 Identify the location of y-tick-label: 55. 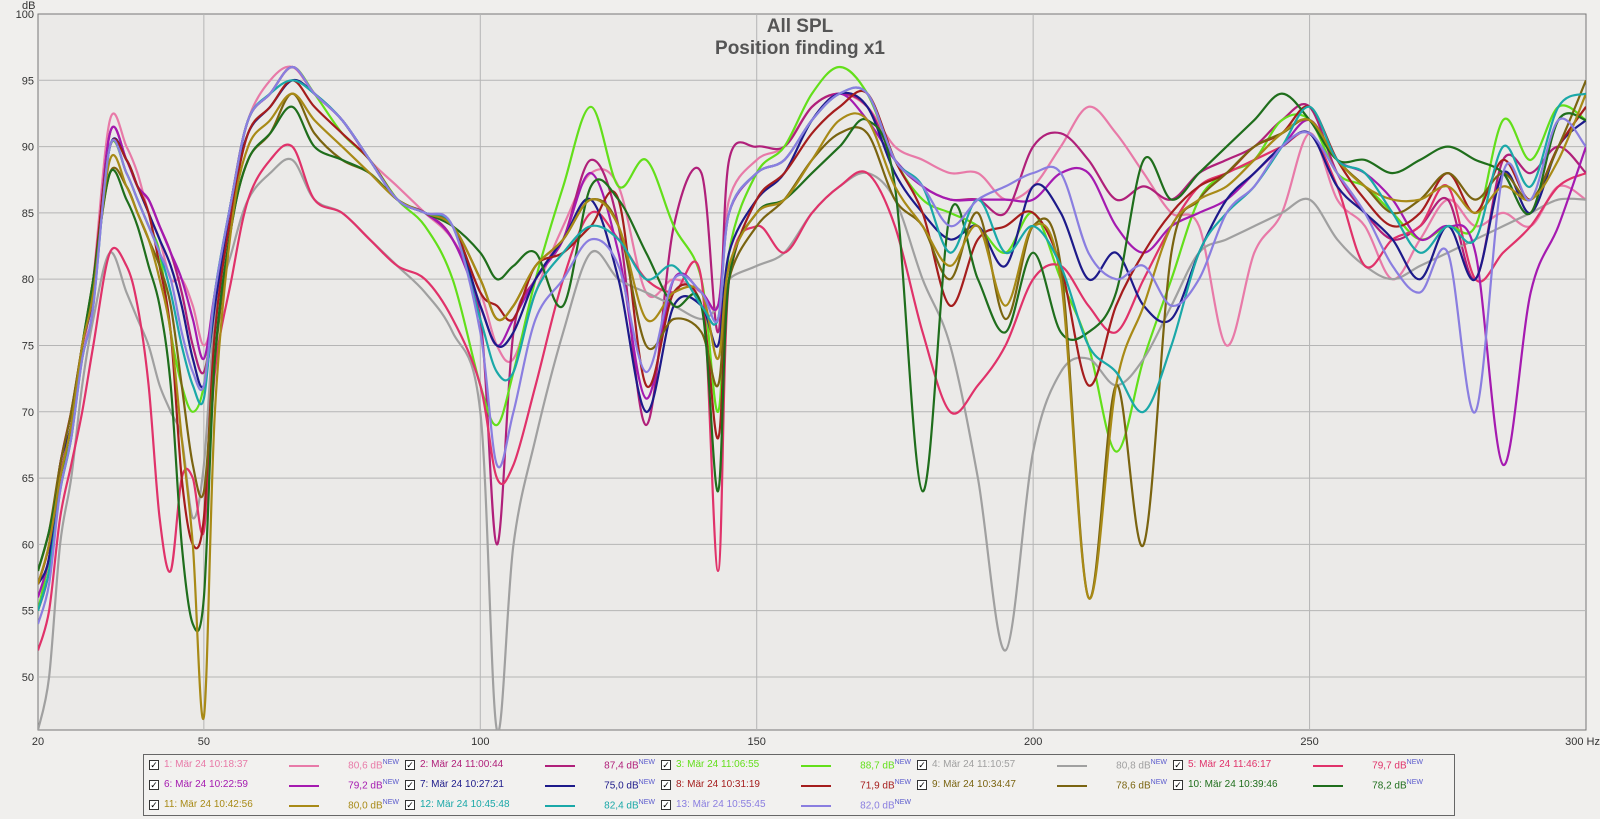
(28, 612).